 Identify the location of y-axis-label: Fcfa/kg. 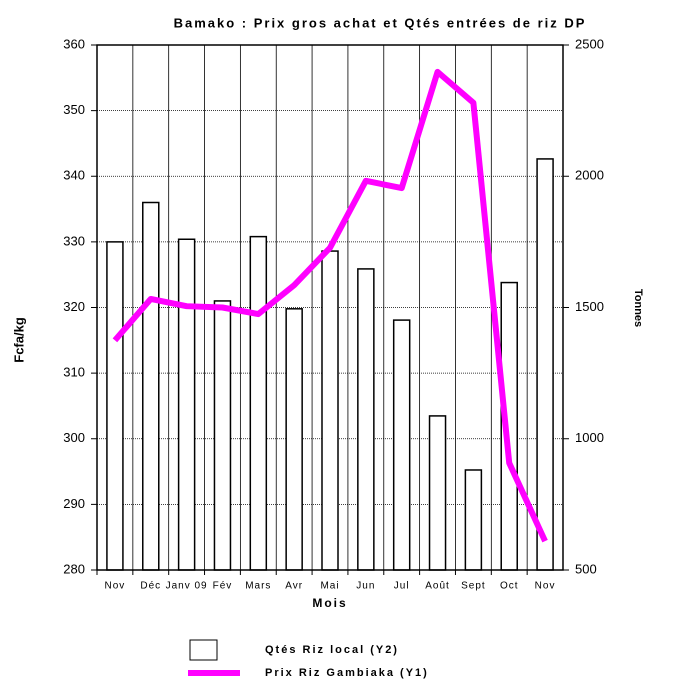
(18, 340).